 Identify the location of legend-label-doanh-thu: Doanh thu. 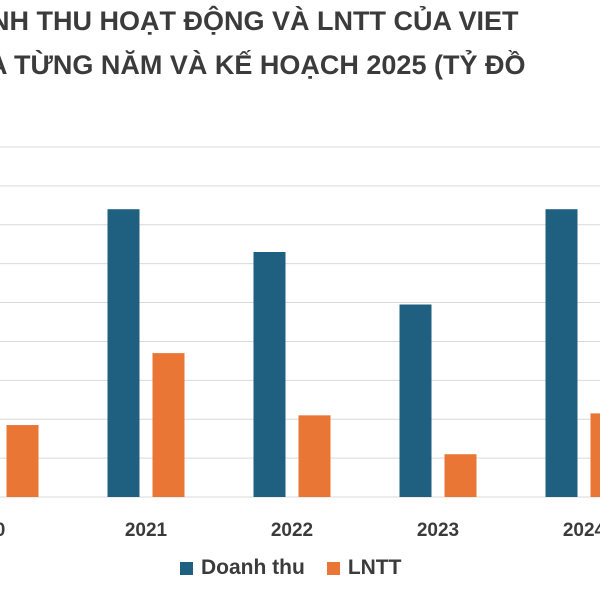
(253, 567).